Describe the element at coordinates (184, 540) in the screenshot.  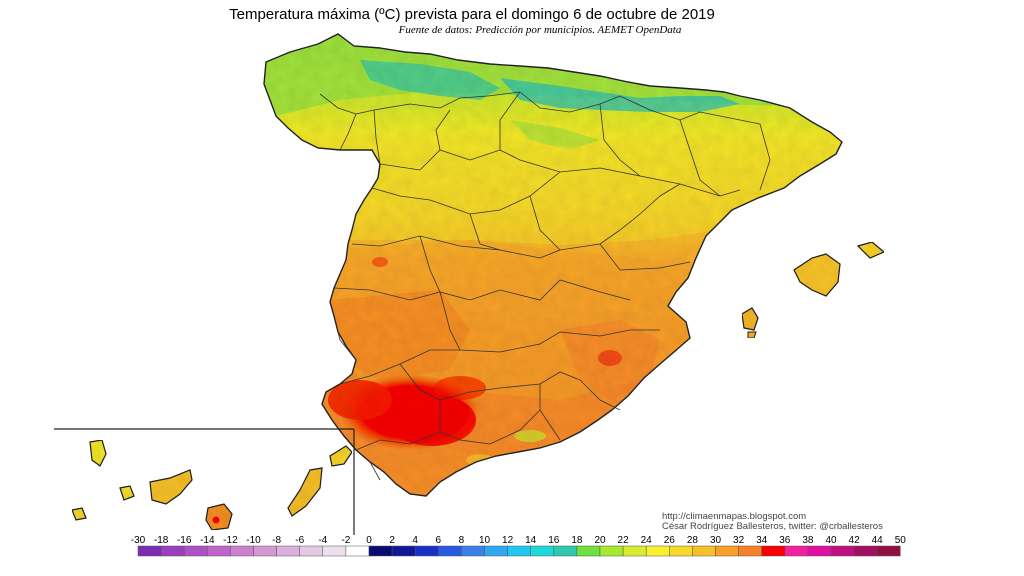
I see `colorbar-tick-label: -16` at that location.